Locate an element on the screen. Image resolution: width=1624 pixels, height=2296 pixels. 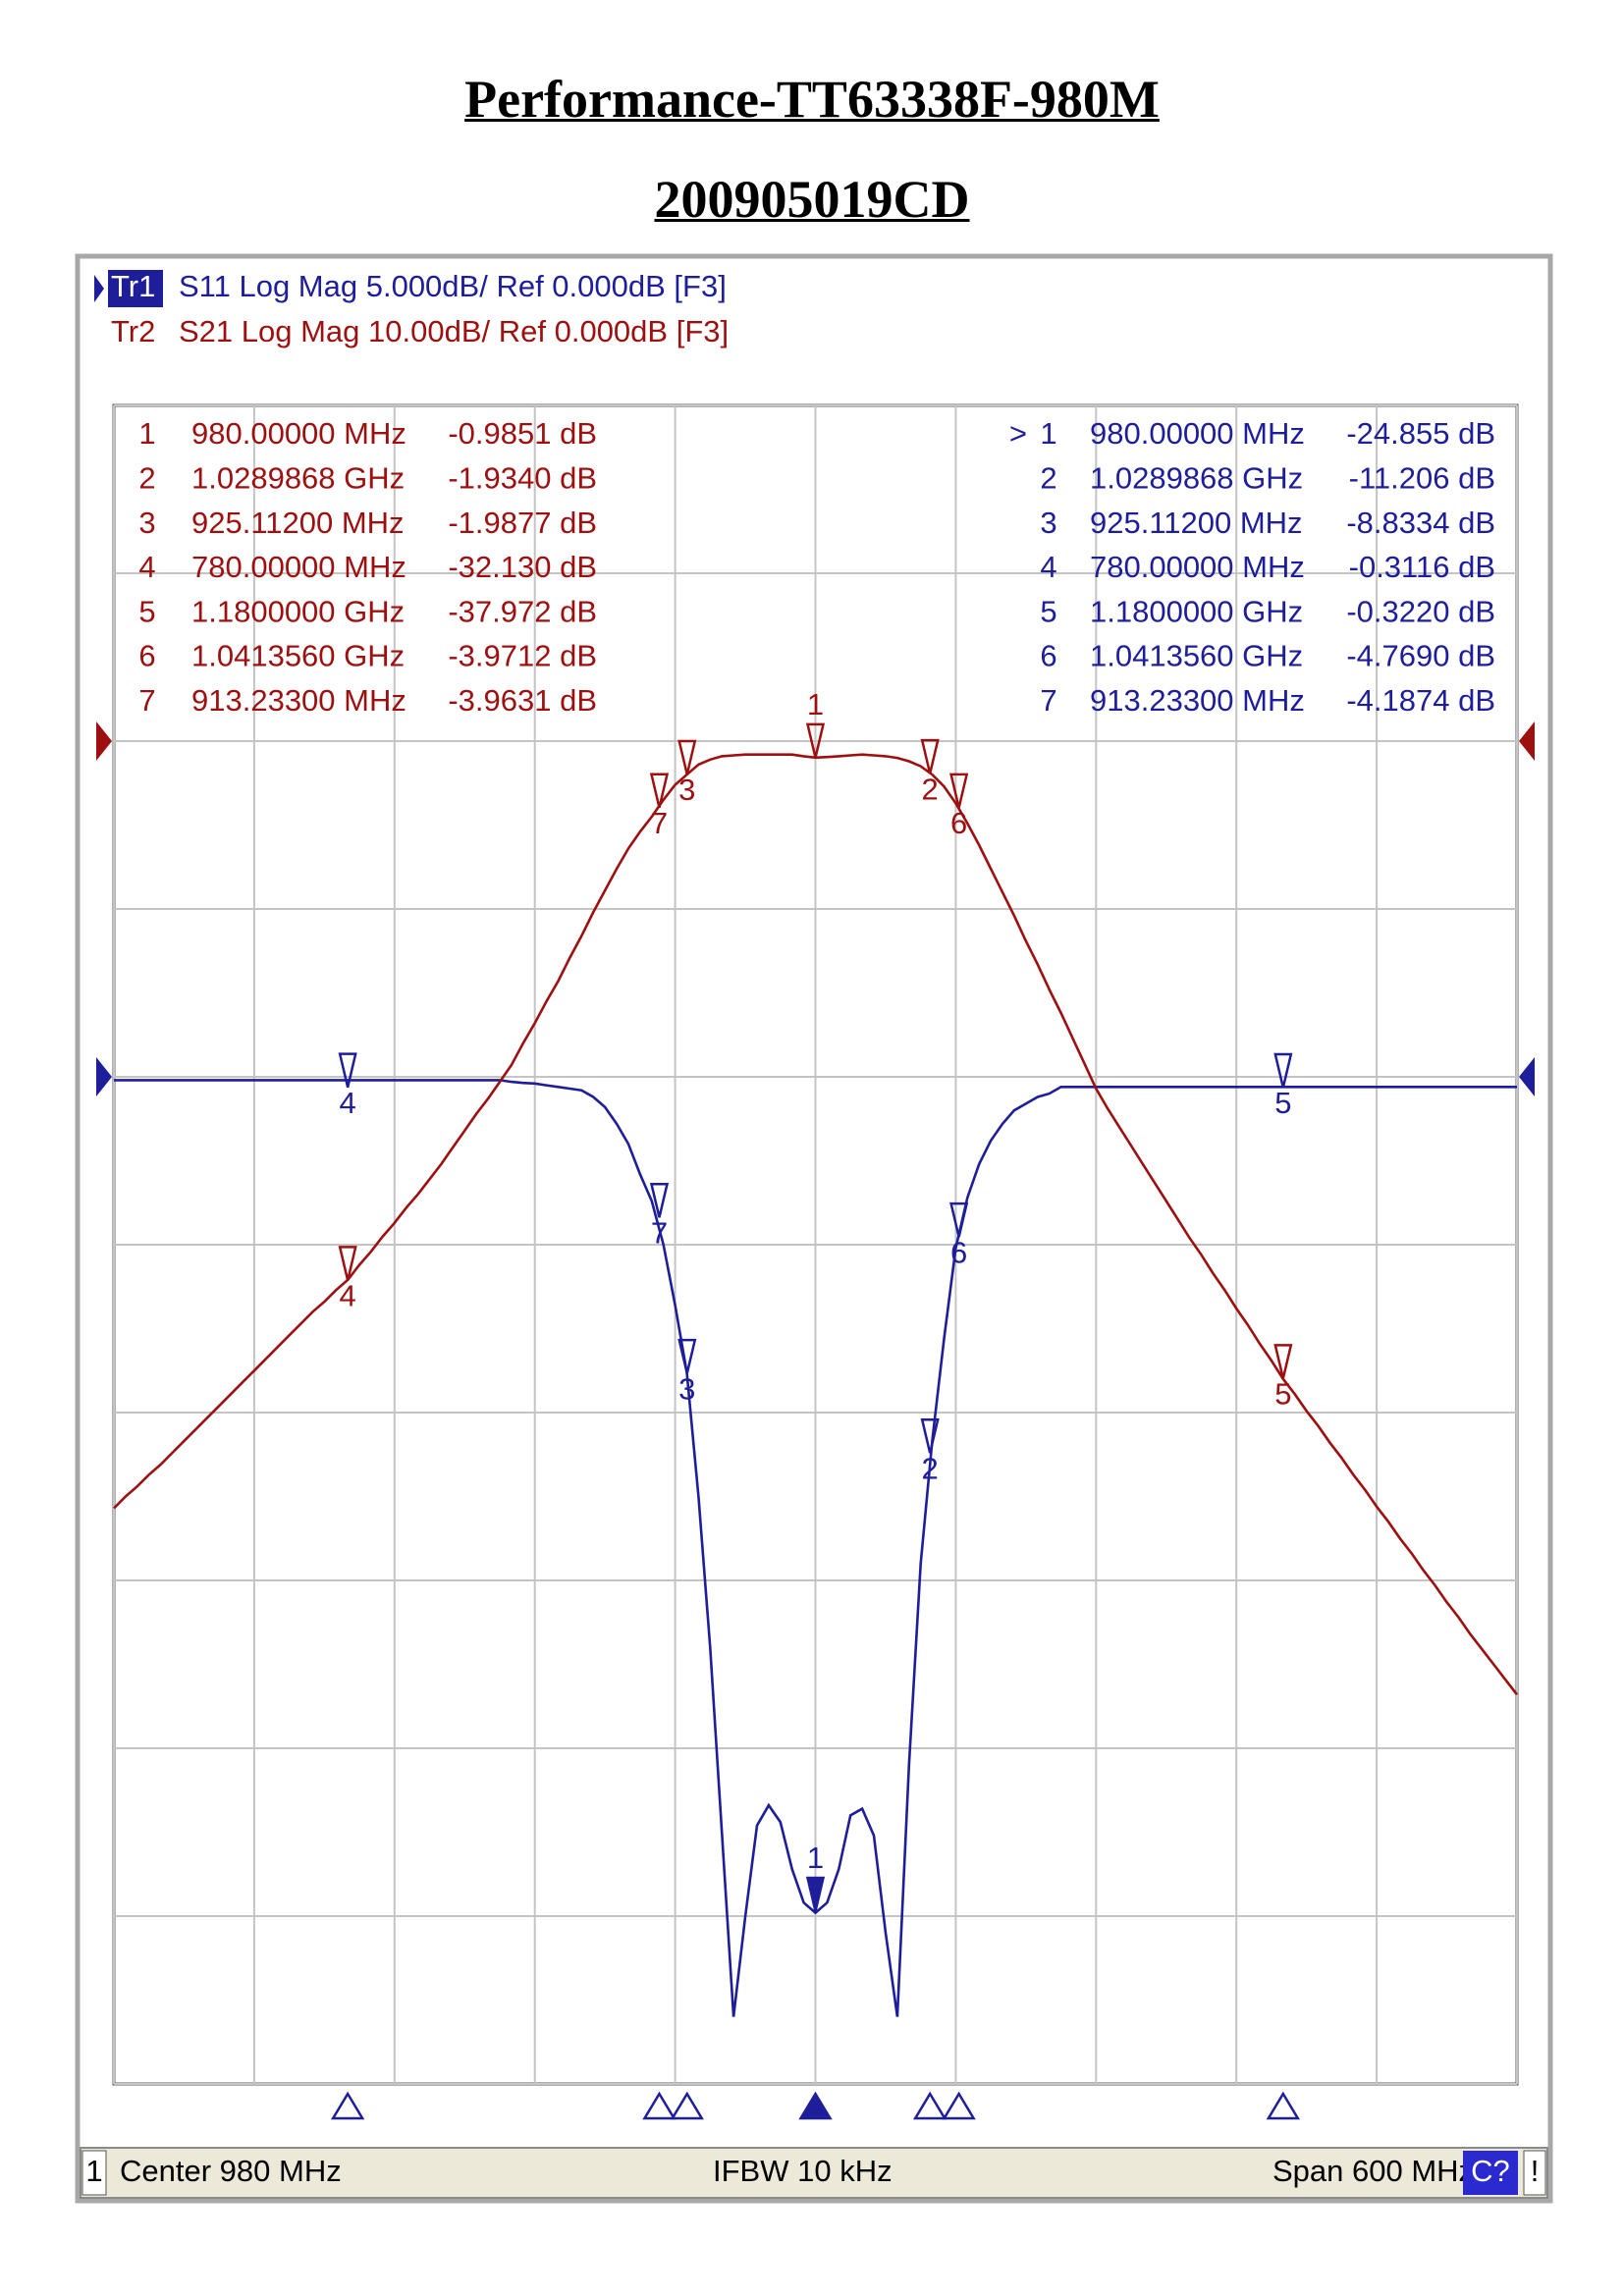
status-bar is located at coordinates (814, 2173).